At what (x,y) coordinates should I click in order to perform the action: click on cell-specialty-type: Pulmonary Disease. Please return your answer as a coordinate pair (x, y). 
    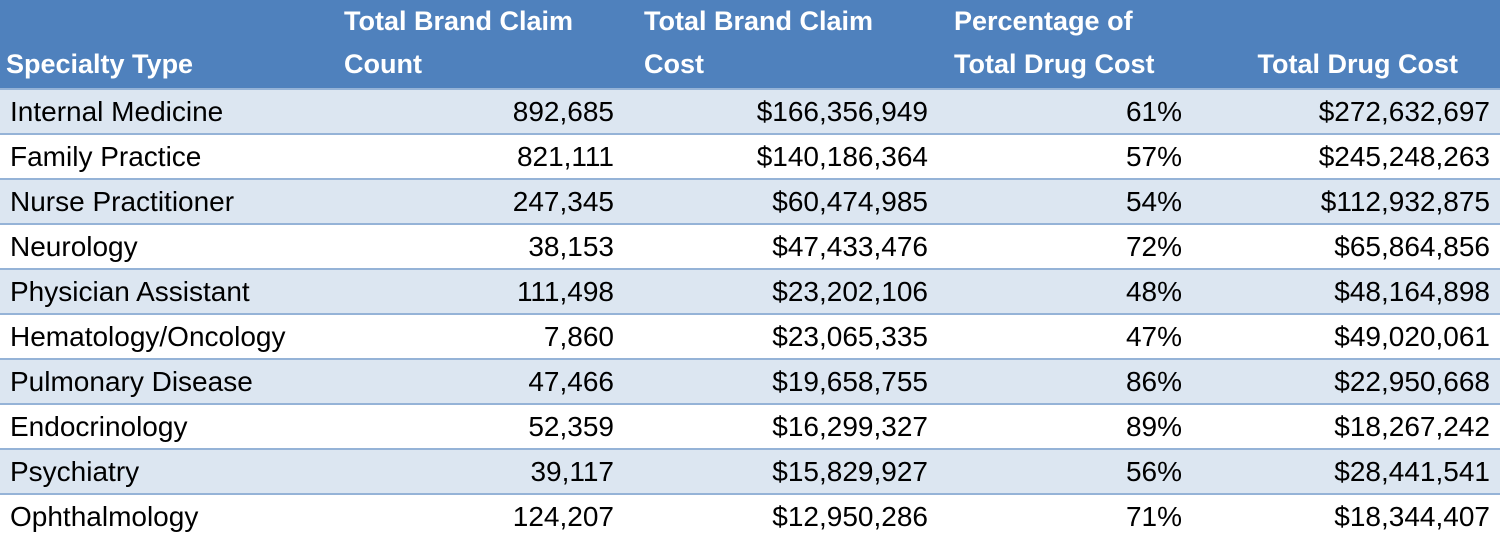
    Looking at the image, I should click on (165, 381).